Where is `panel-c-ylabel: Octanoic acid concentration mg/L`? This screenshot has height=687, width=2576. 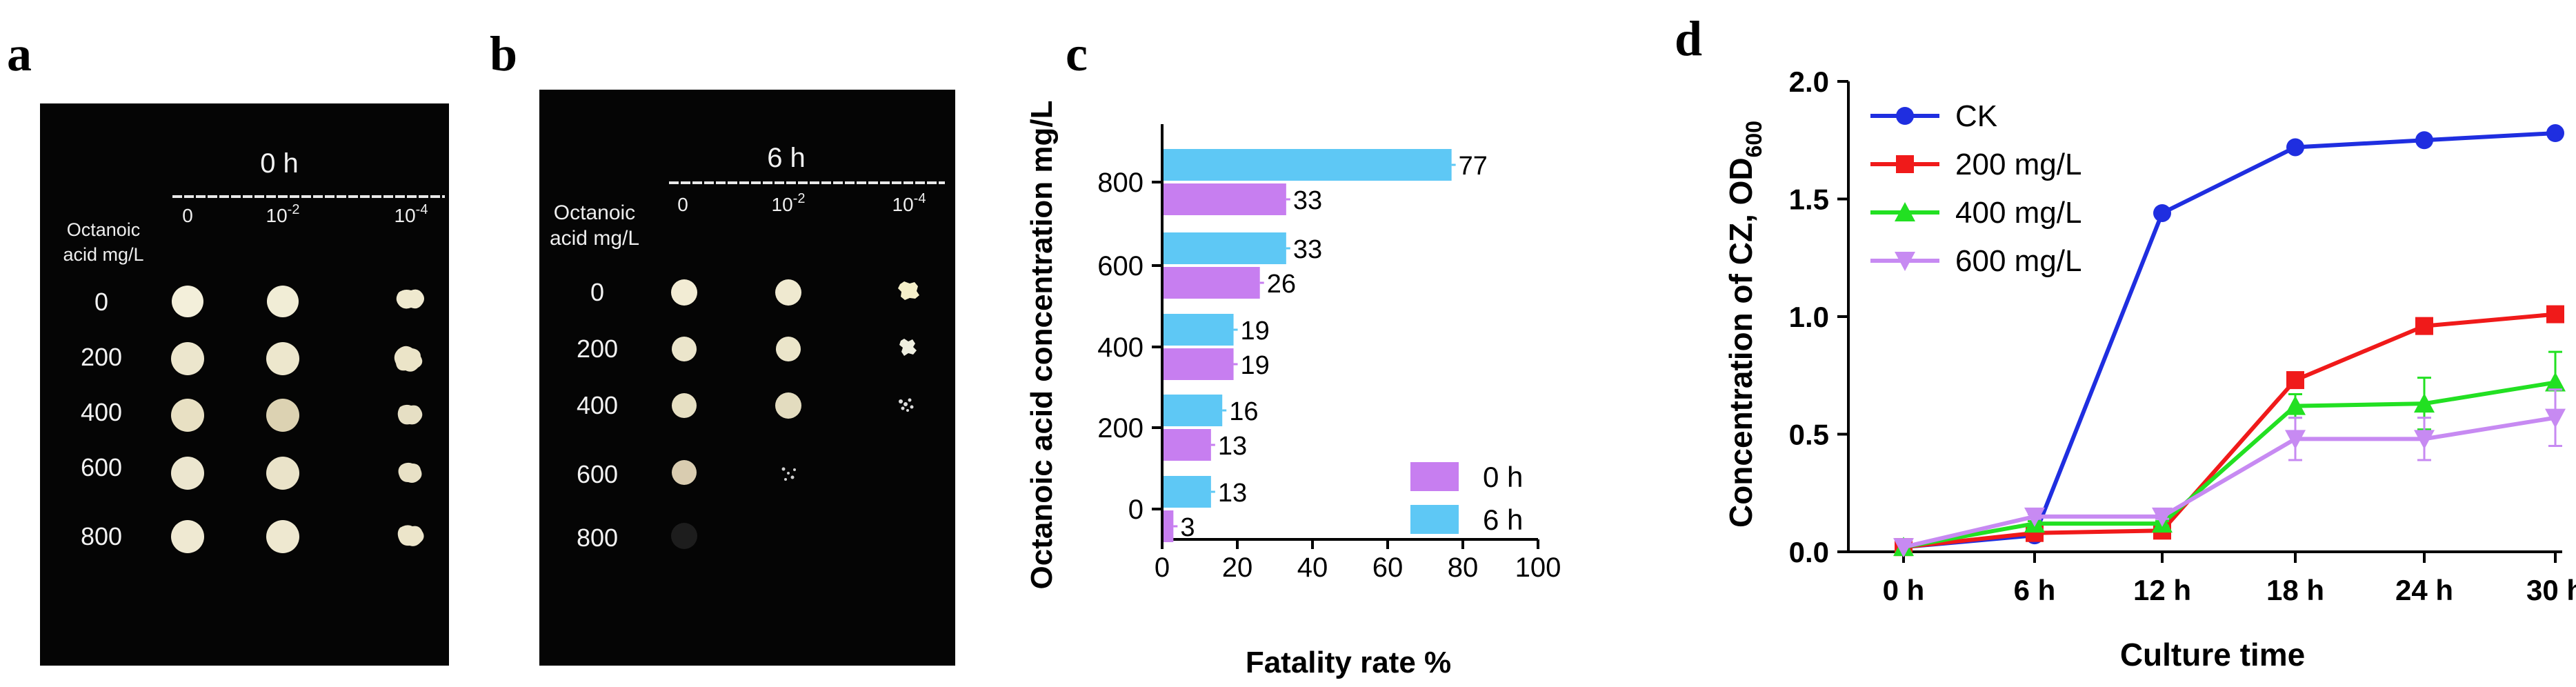 panel-c-ylabel: Octanoic acid concentration mg/L is located at coordinates (1042, 345).